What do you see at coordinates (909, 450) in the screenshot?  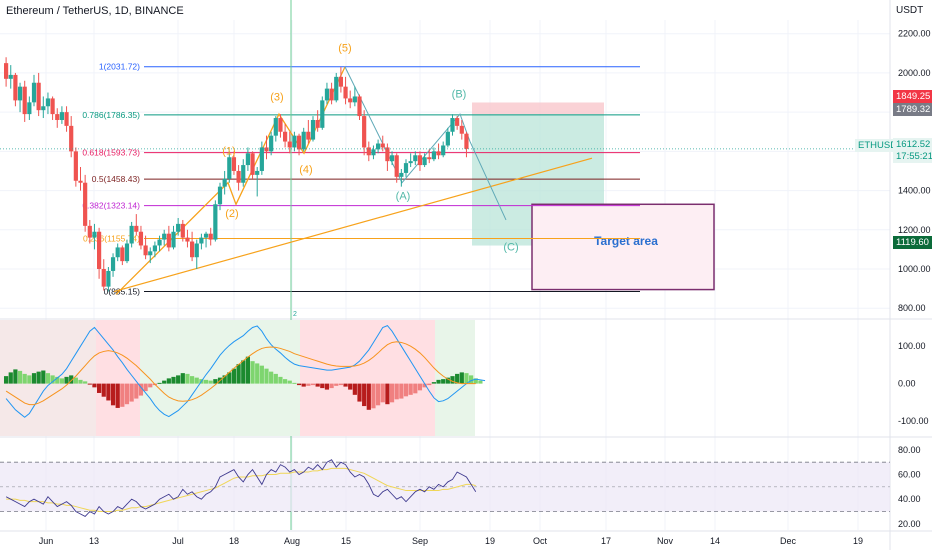 I see `rsi-tick-label: 80.00` at bounding box center [909, 450].